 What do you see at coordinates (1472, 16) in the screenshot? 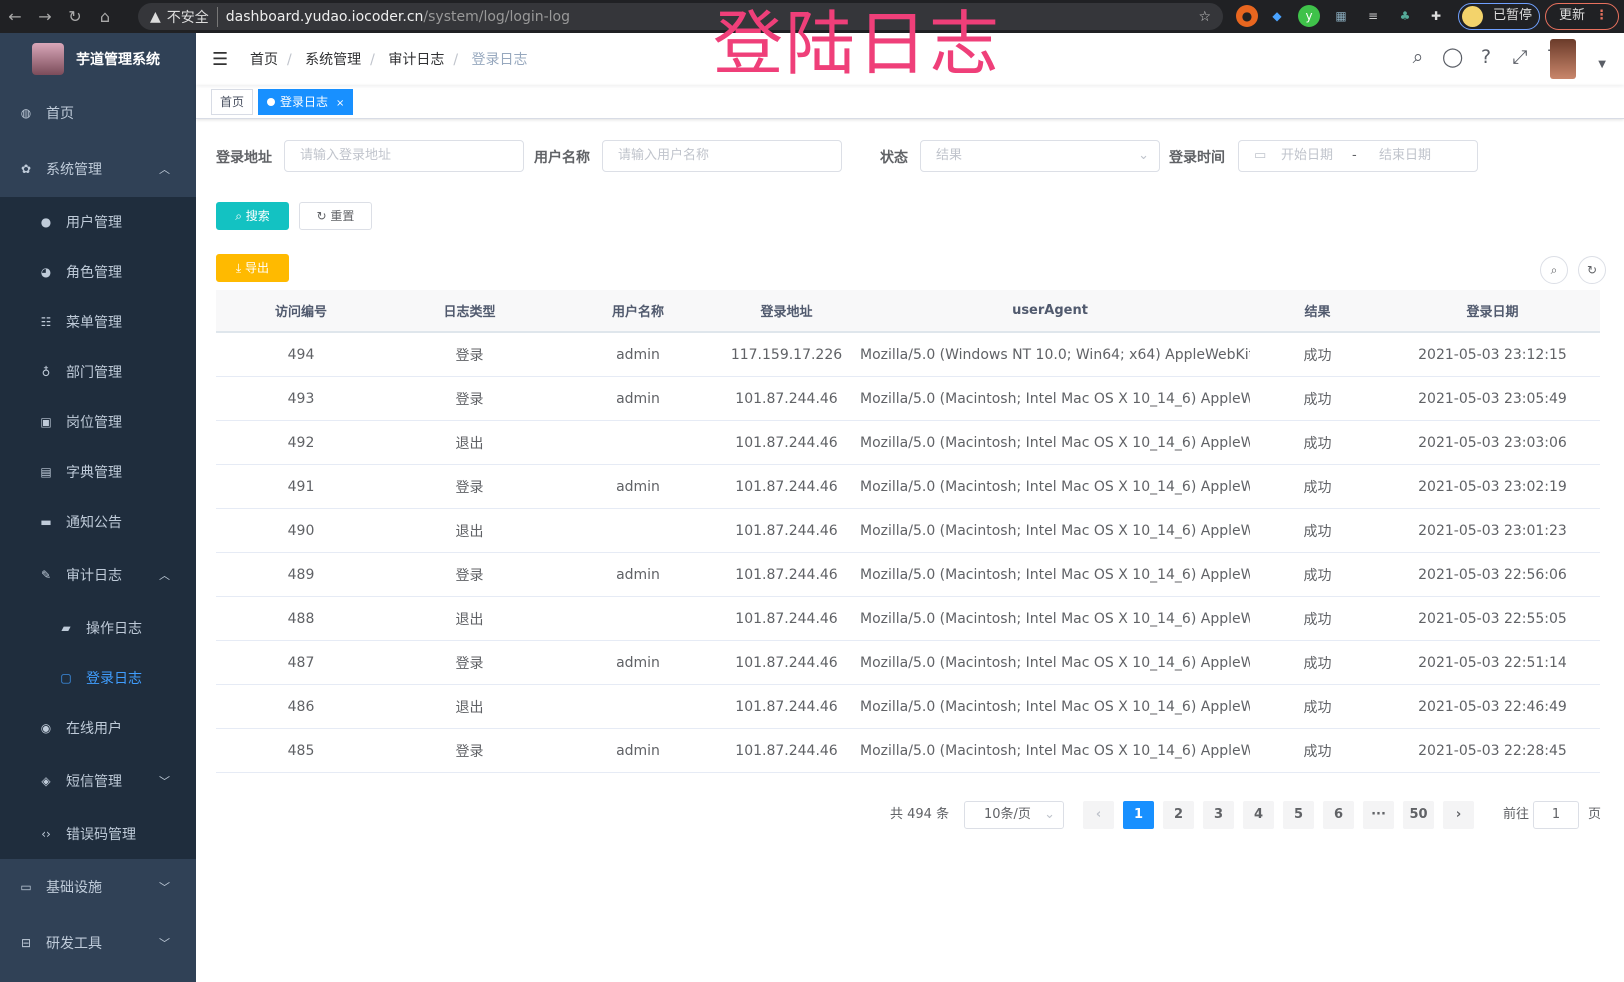
I see `profile-avatar` at bounding box center [1472, 16].